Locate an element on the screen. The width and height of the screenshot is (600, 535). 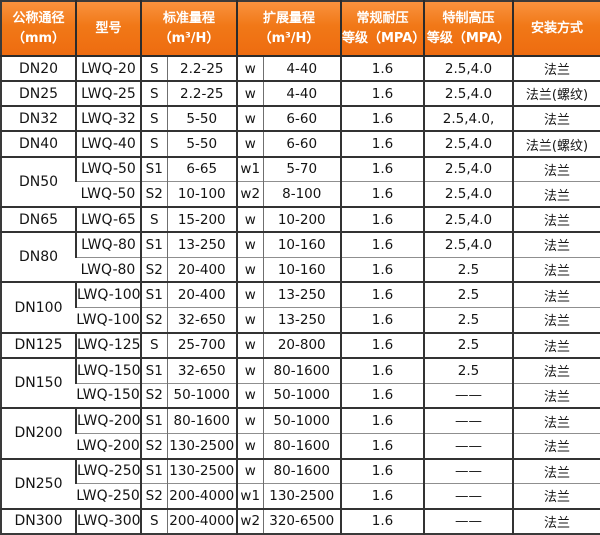
ext-range-cell: 13-250 is located at coordinates (301, 294).